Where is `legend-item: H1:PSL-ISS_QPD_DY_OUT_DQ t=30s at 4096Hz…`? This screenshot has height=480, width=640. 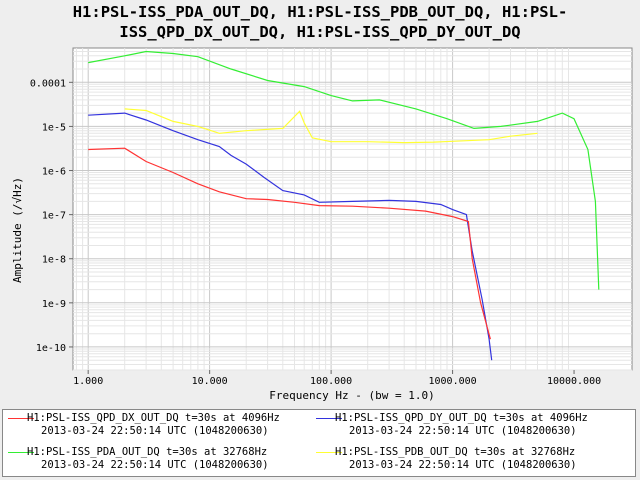 legend-item: H1:PSL-ISS_QPD_DY_OUT_DQ t=30s at 4096Hz… is located at coordinates (471, 427).